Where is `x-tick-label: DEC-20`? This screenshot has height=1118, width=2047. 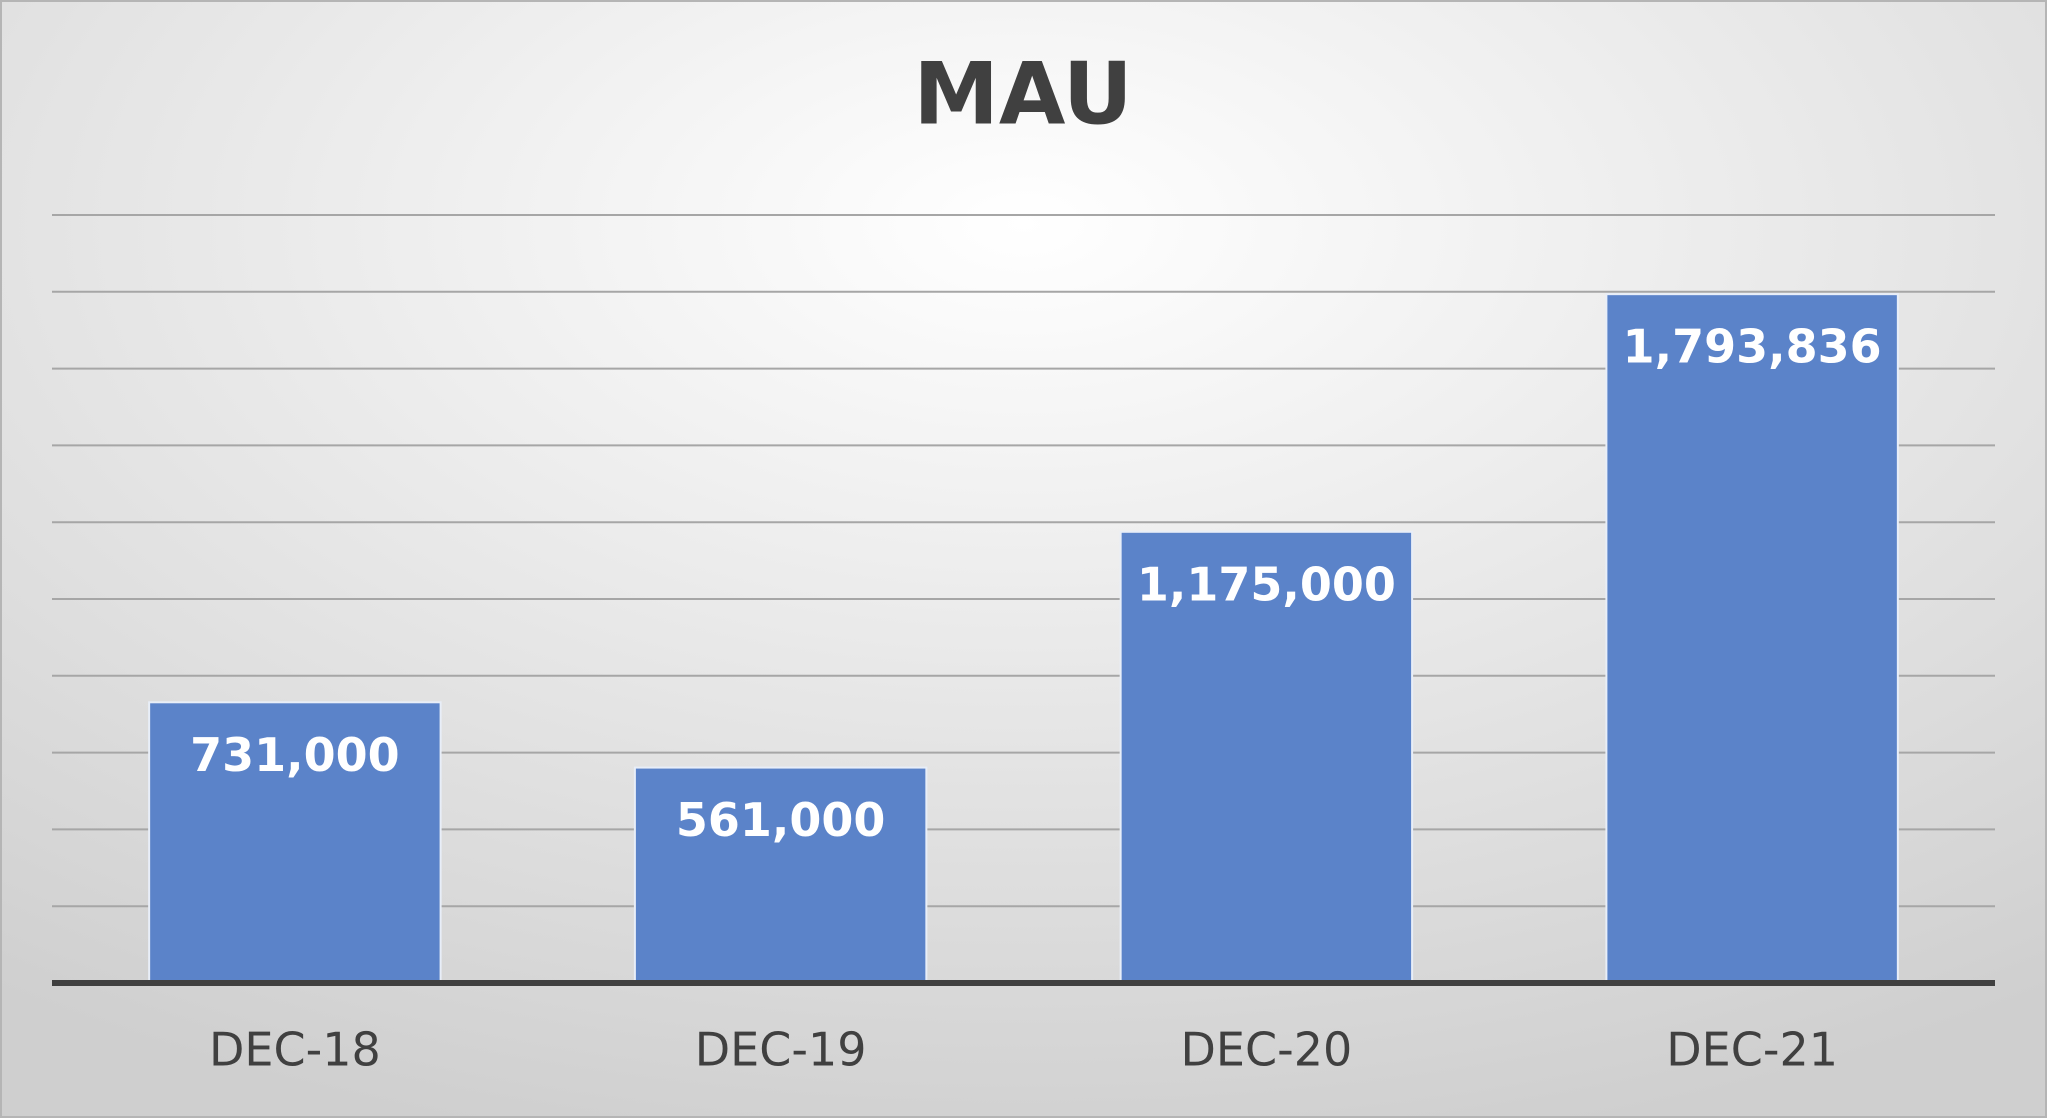 x-tick-label: DEC-20 is located at coordinates (1267, 1050).